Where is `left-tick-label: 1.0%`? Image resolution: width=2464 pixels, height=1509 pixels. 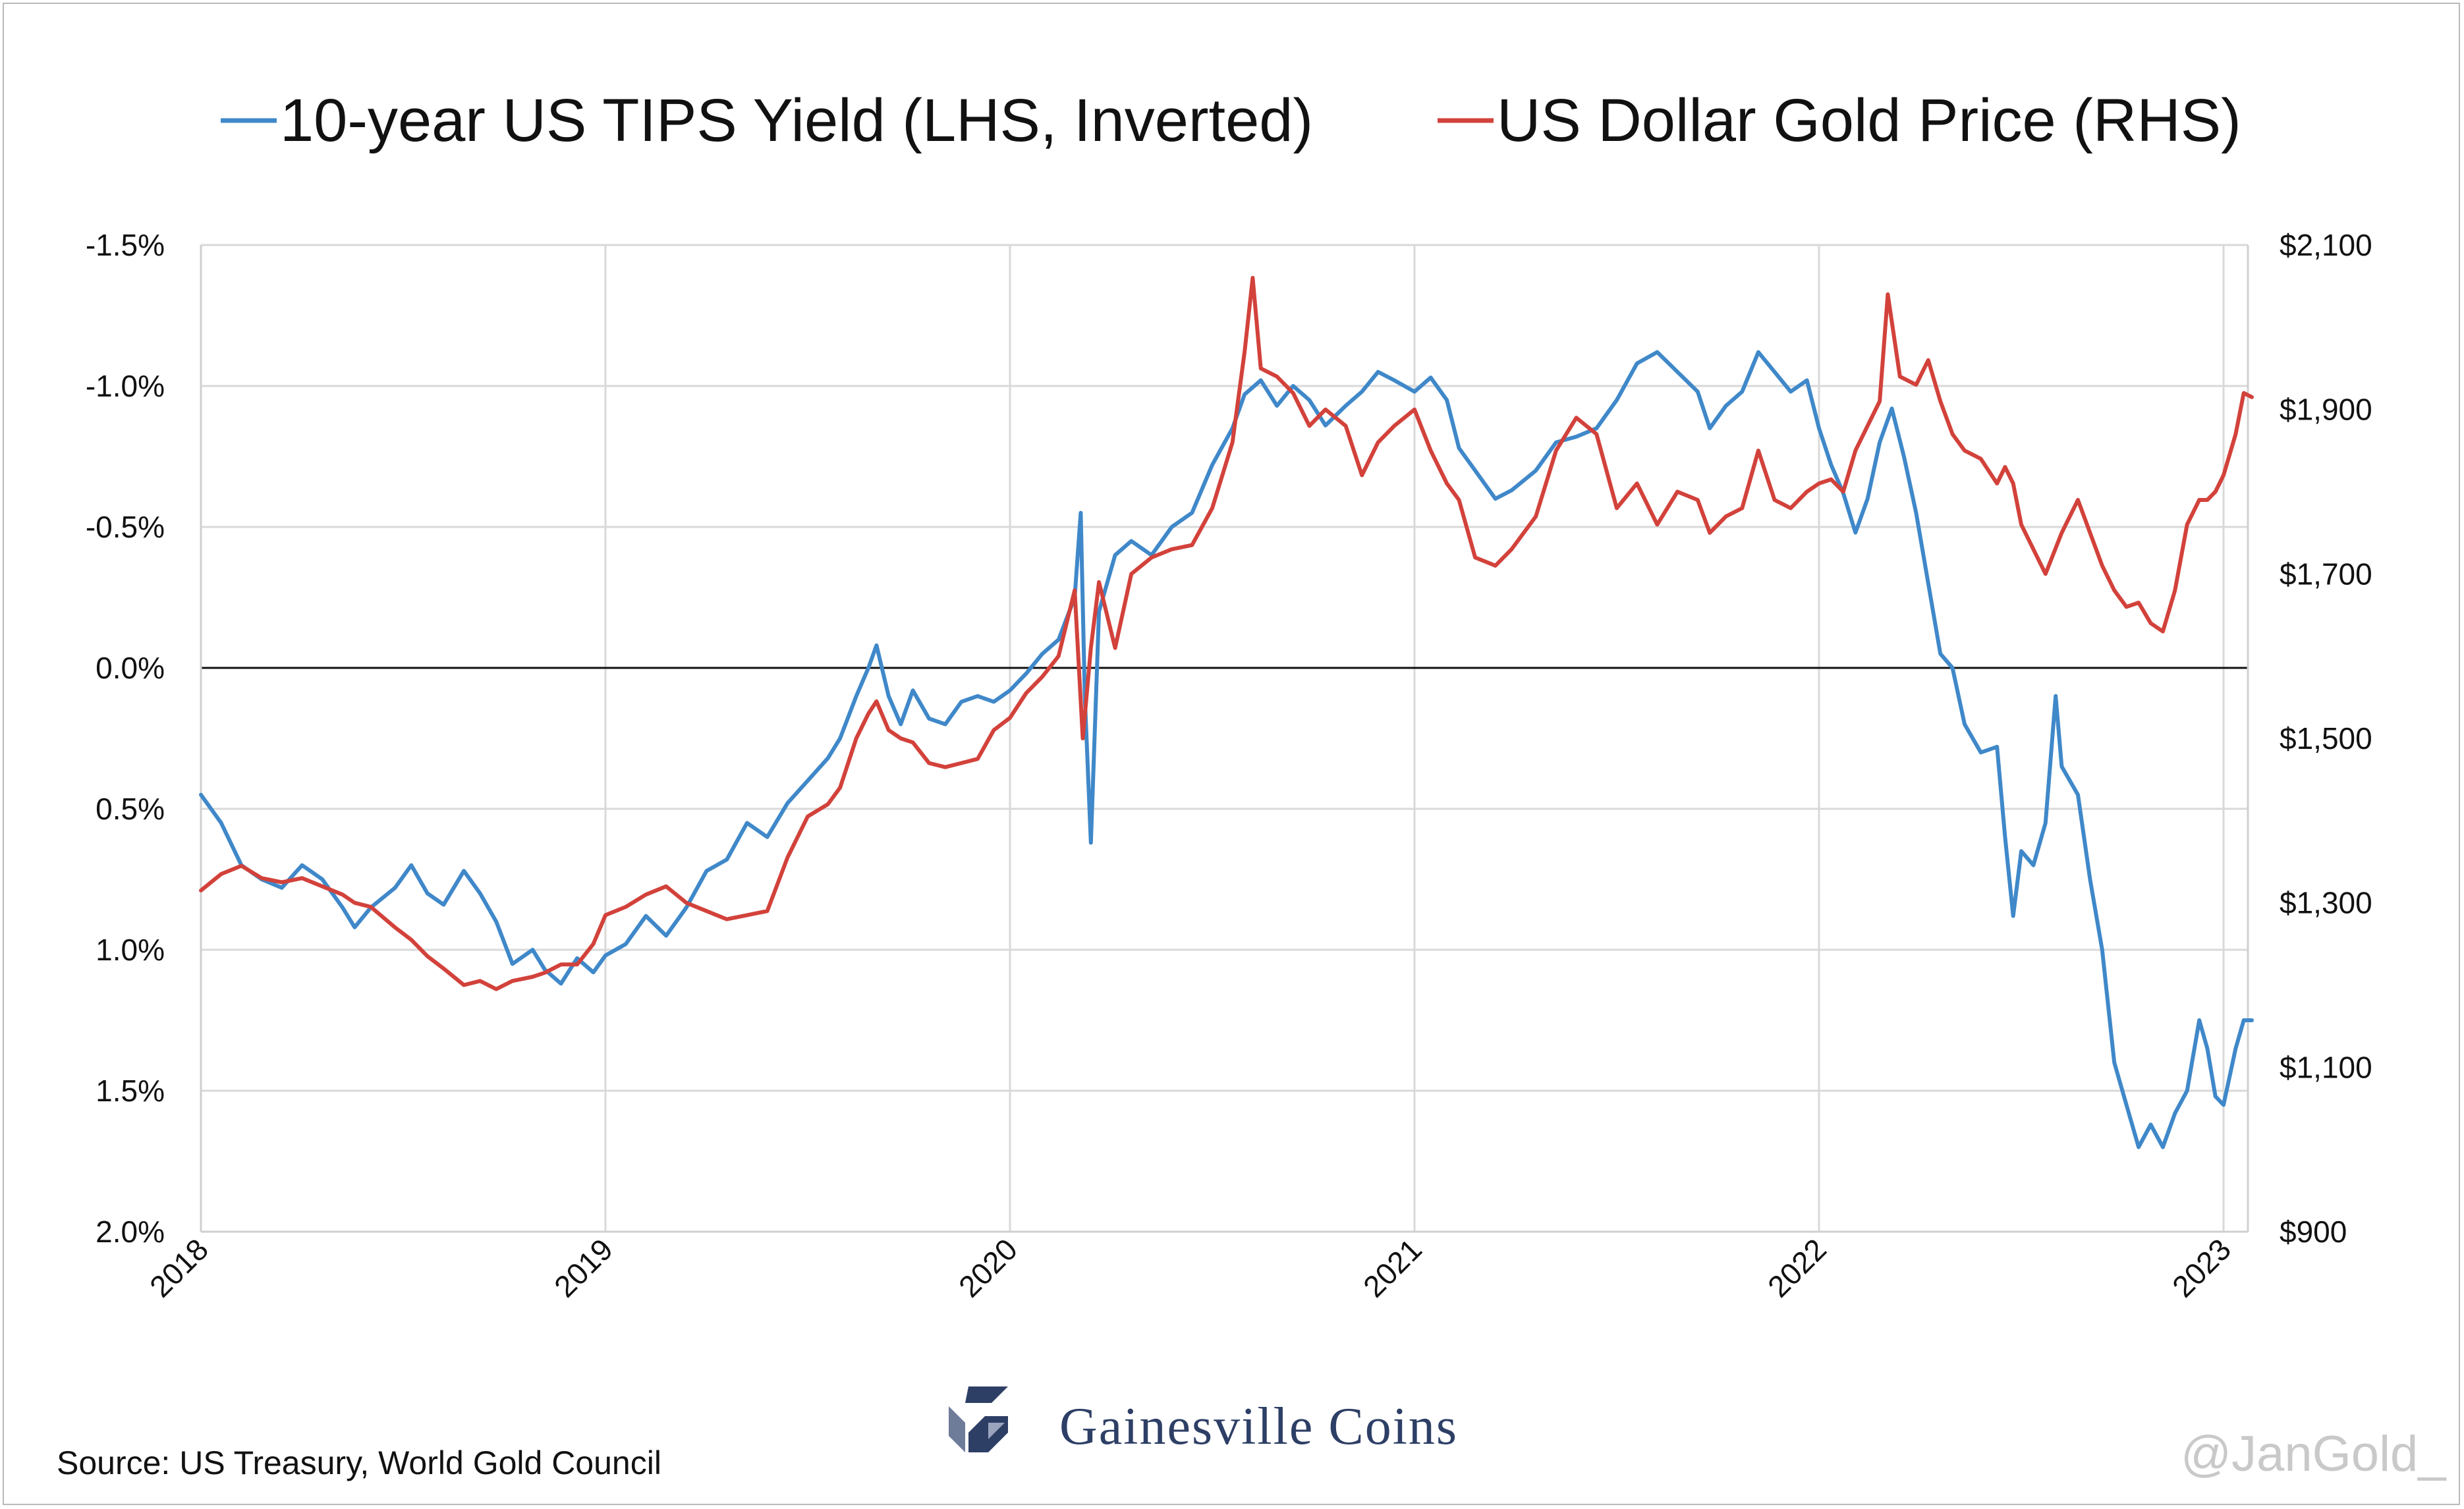 left-tick-label: 1.0% is located at coordinates (130, 950).